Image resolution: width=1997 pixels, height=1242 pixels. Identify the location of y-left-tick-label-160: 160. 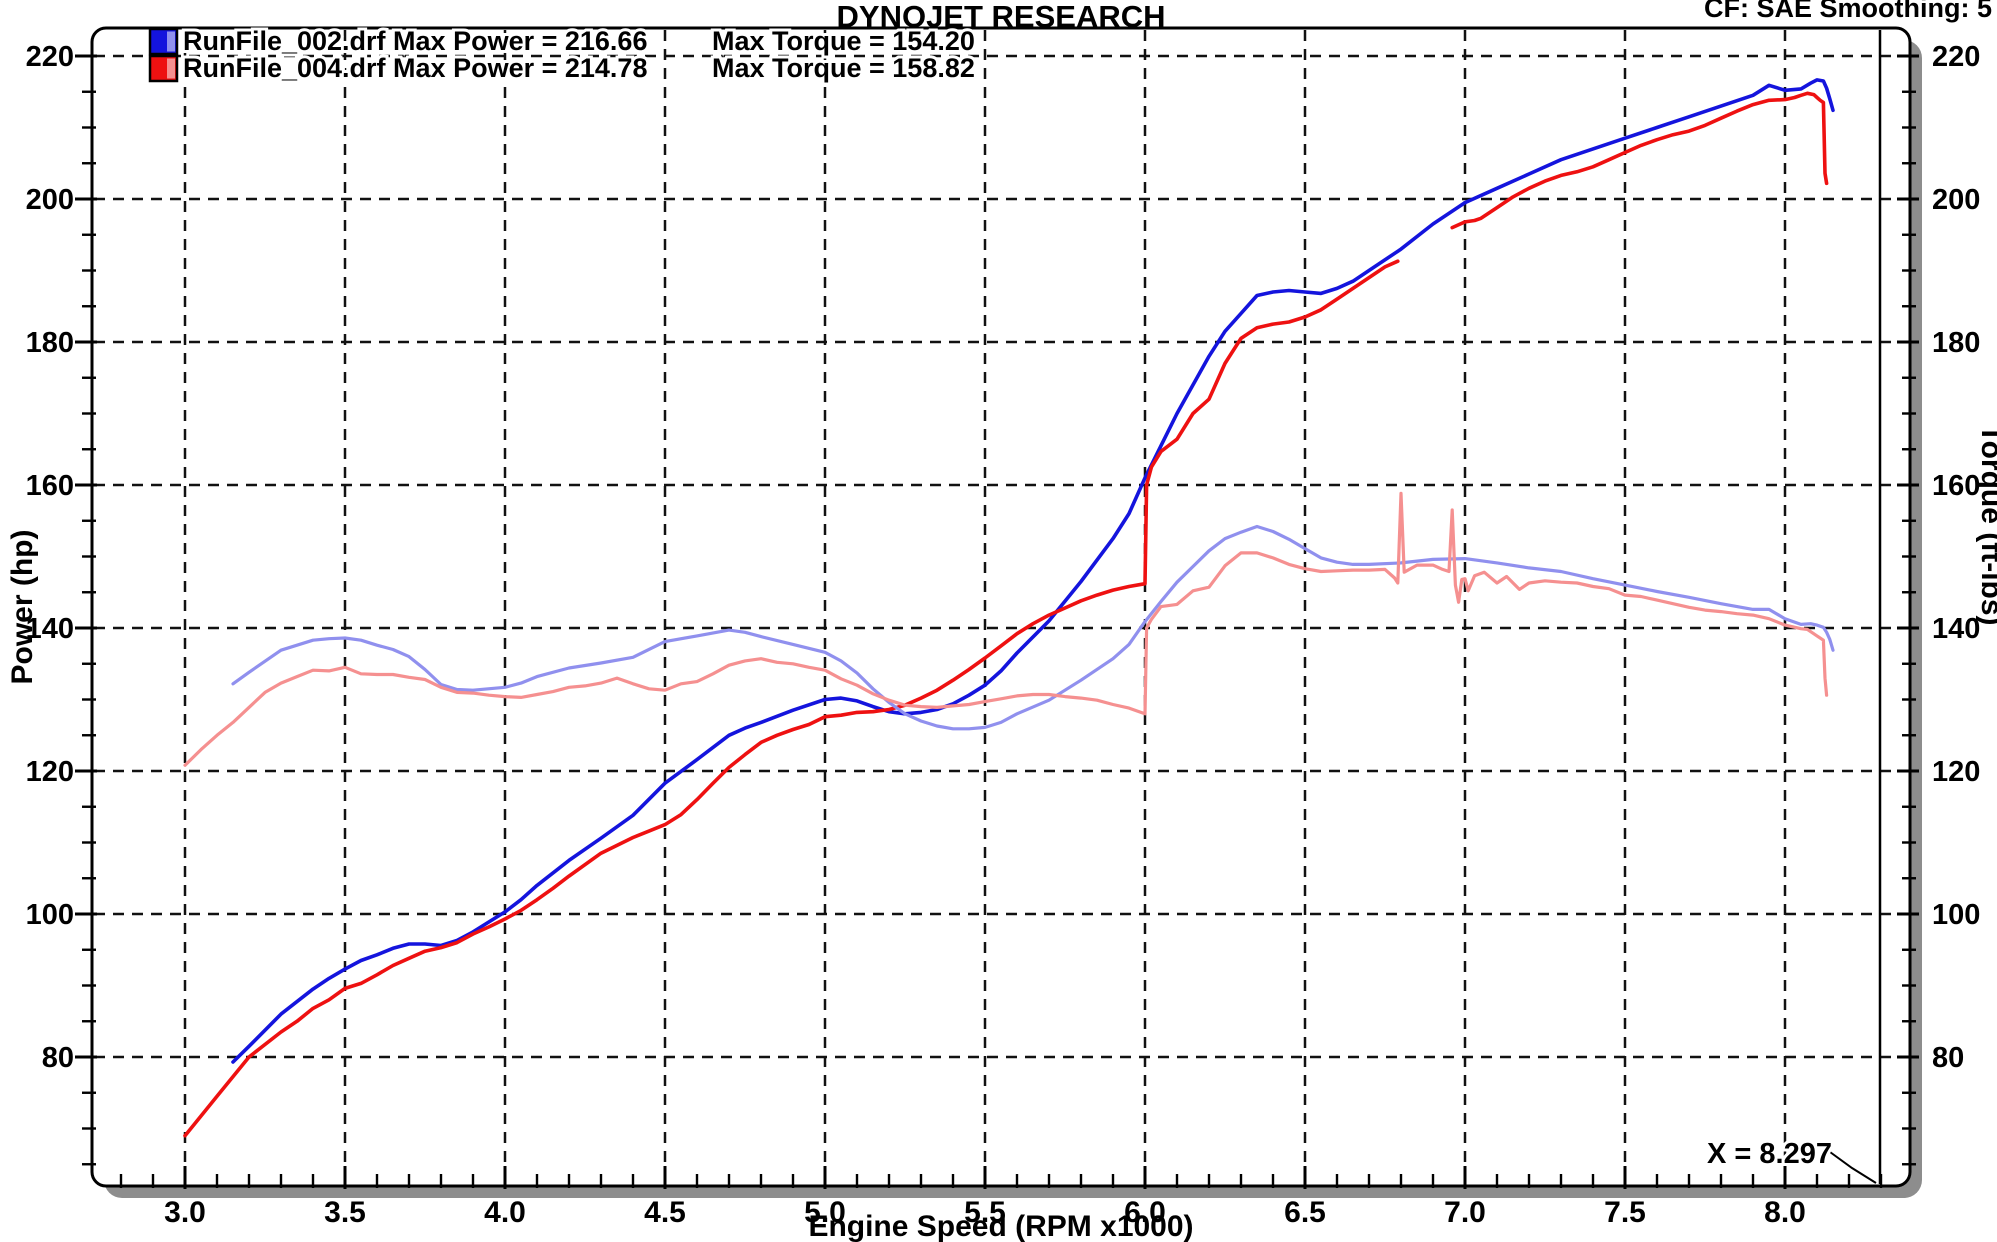
(50, 486).